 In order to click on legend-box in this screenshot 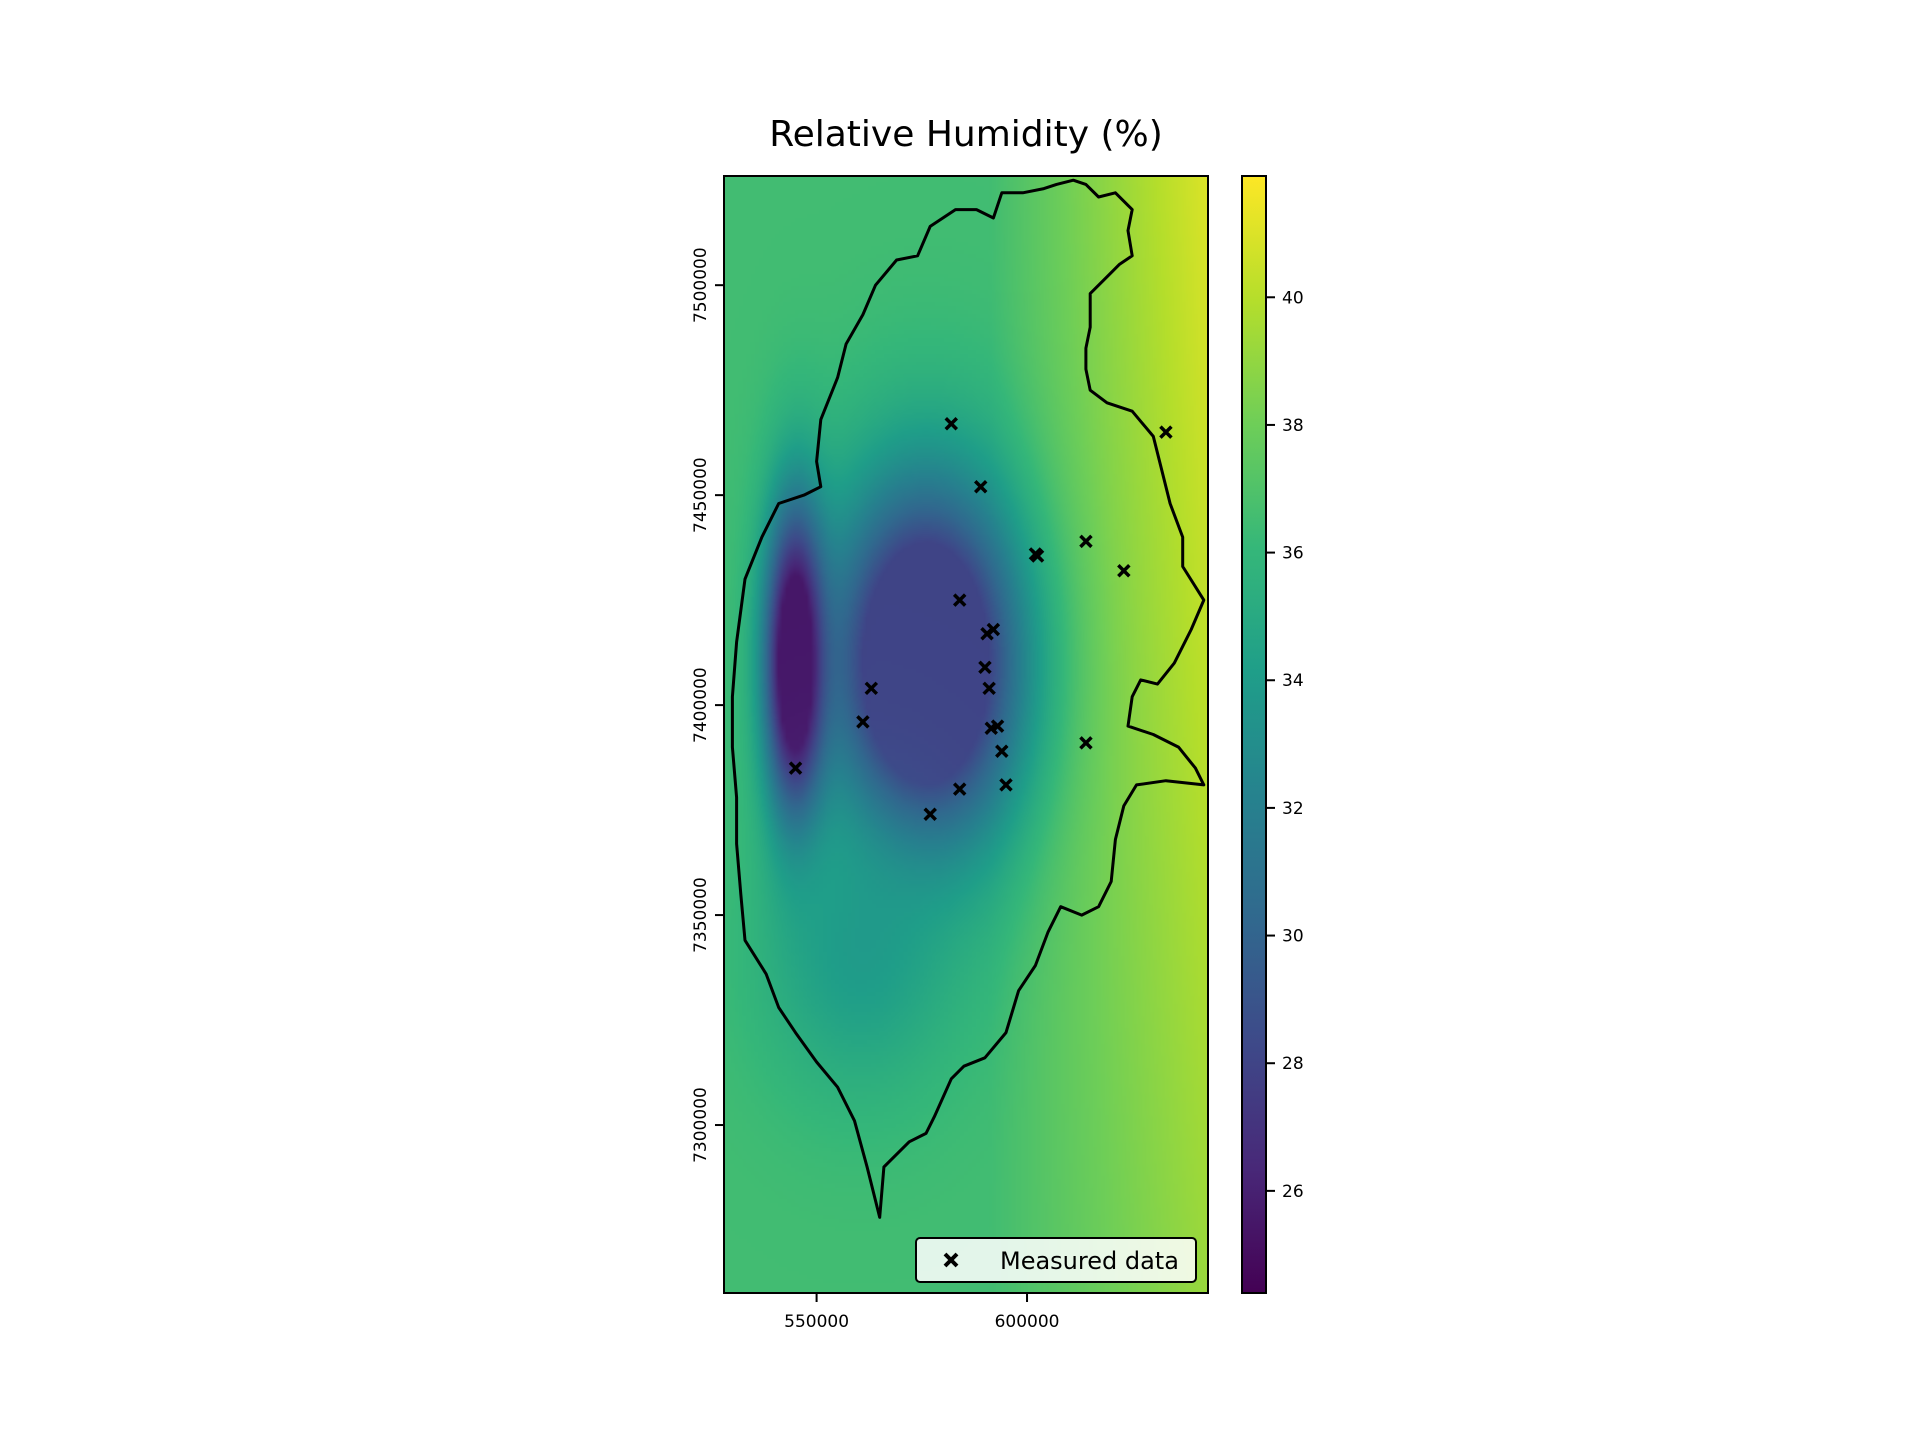, I will do `click(1056, 1260)`.